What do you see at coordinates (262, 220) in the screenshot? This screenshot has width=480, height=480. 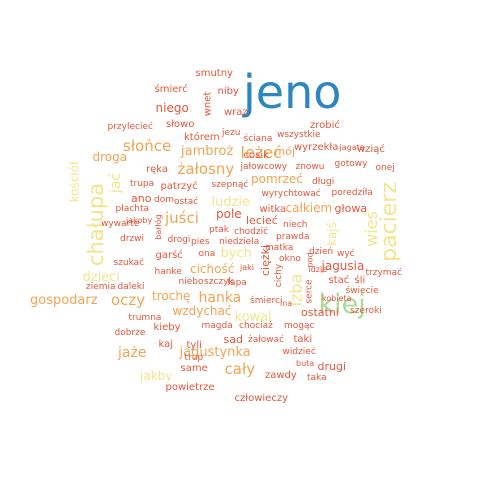 I see `cloud-word: lecieć` at bounding box center [262, 220].